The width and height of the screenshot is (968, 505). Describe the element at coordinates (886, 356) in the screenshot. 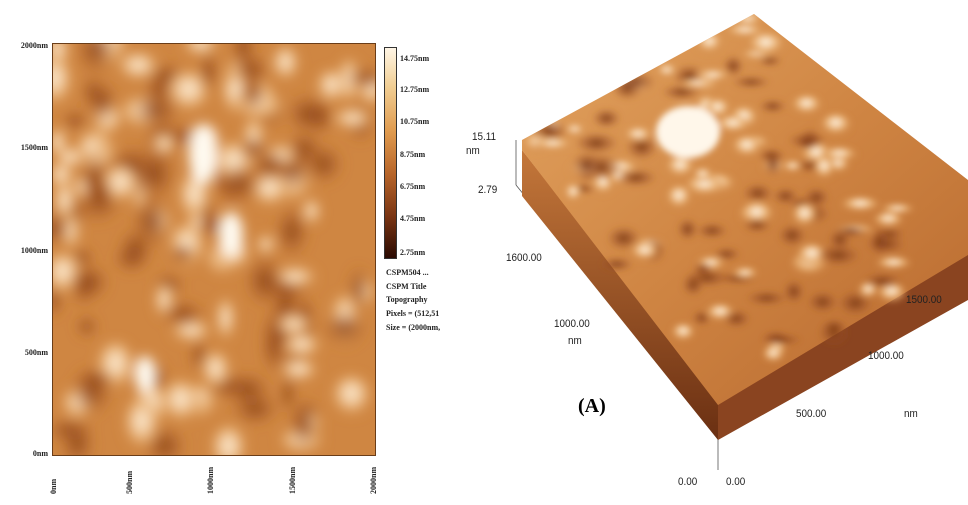

I see `right-axis-tick: 1000.00` at that location.